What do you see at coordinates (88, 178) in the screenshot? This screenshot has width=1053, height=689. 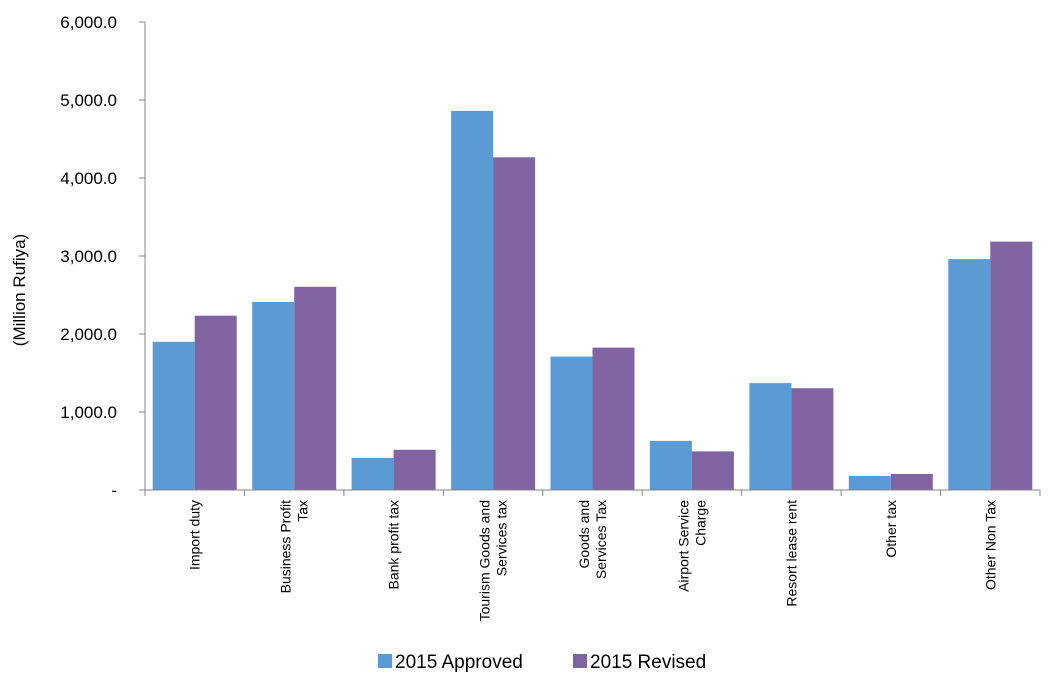 I see `y-tick-label: 4,000.0` at bounding box center [88, 178].